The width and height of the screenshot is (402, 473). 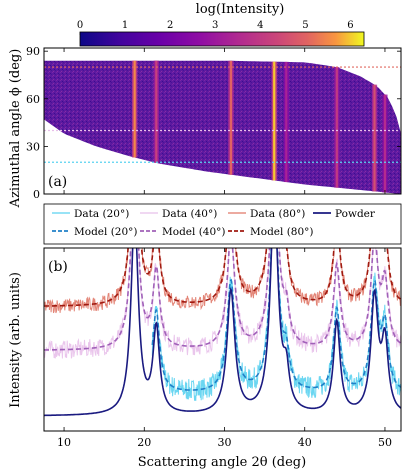 I want to click on colorbar-tick-label: 1, so click(x=125, y=25).